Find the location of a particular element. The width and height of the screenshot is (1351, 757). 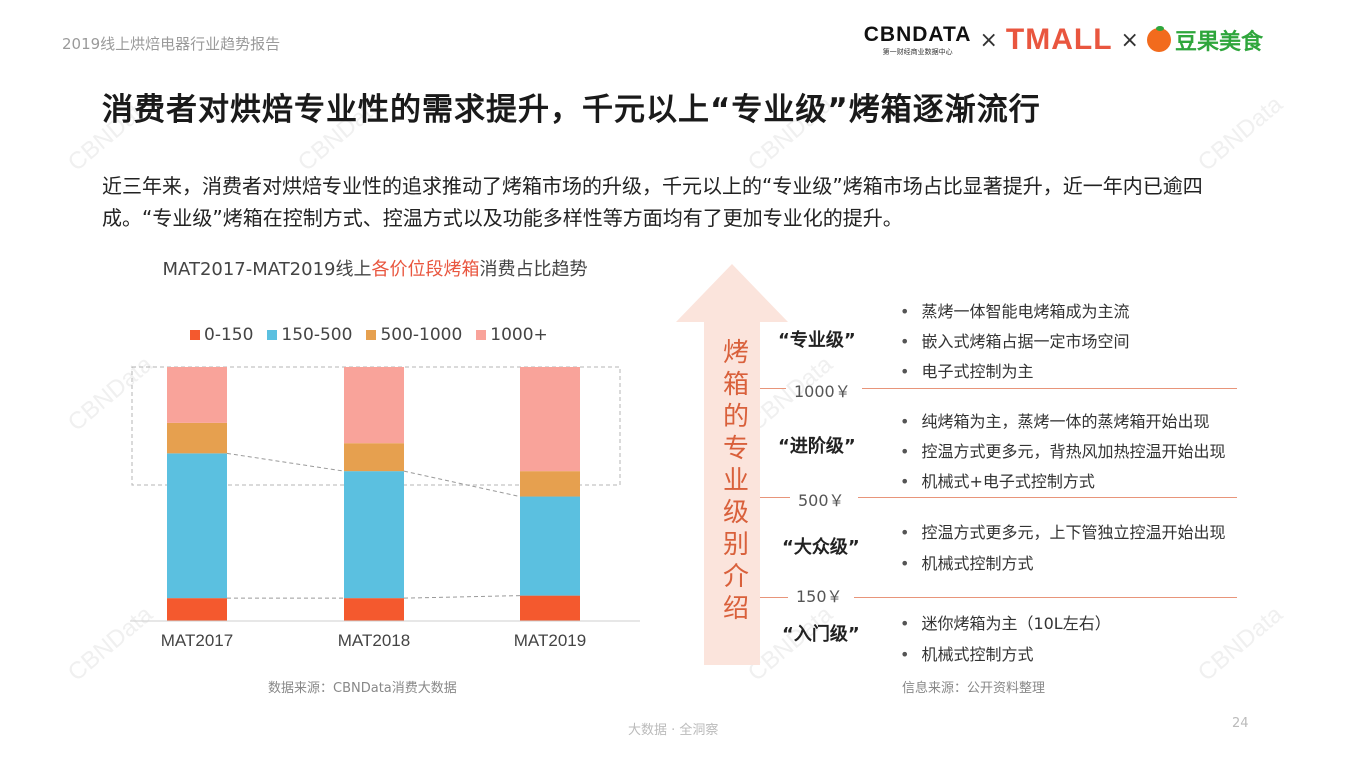

level-bullet: 机械式+电子式控制方式 is located at coordinates (997, 480).